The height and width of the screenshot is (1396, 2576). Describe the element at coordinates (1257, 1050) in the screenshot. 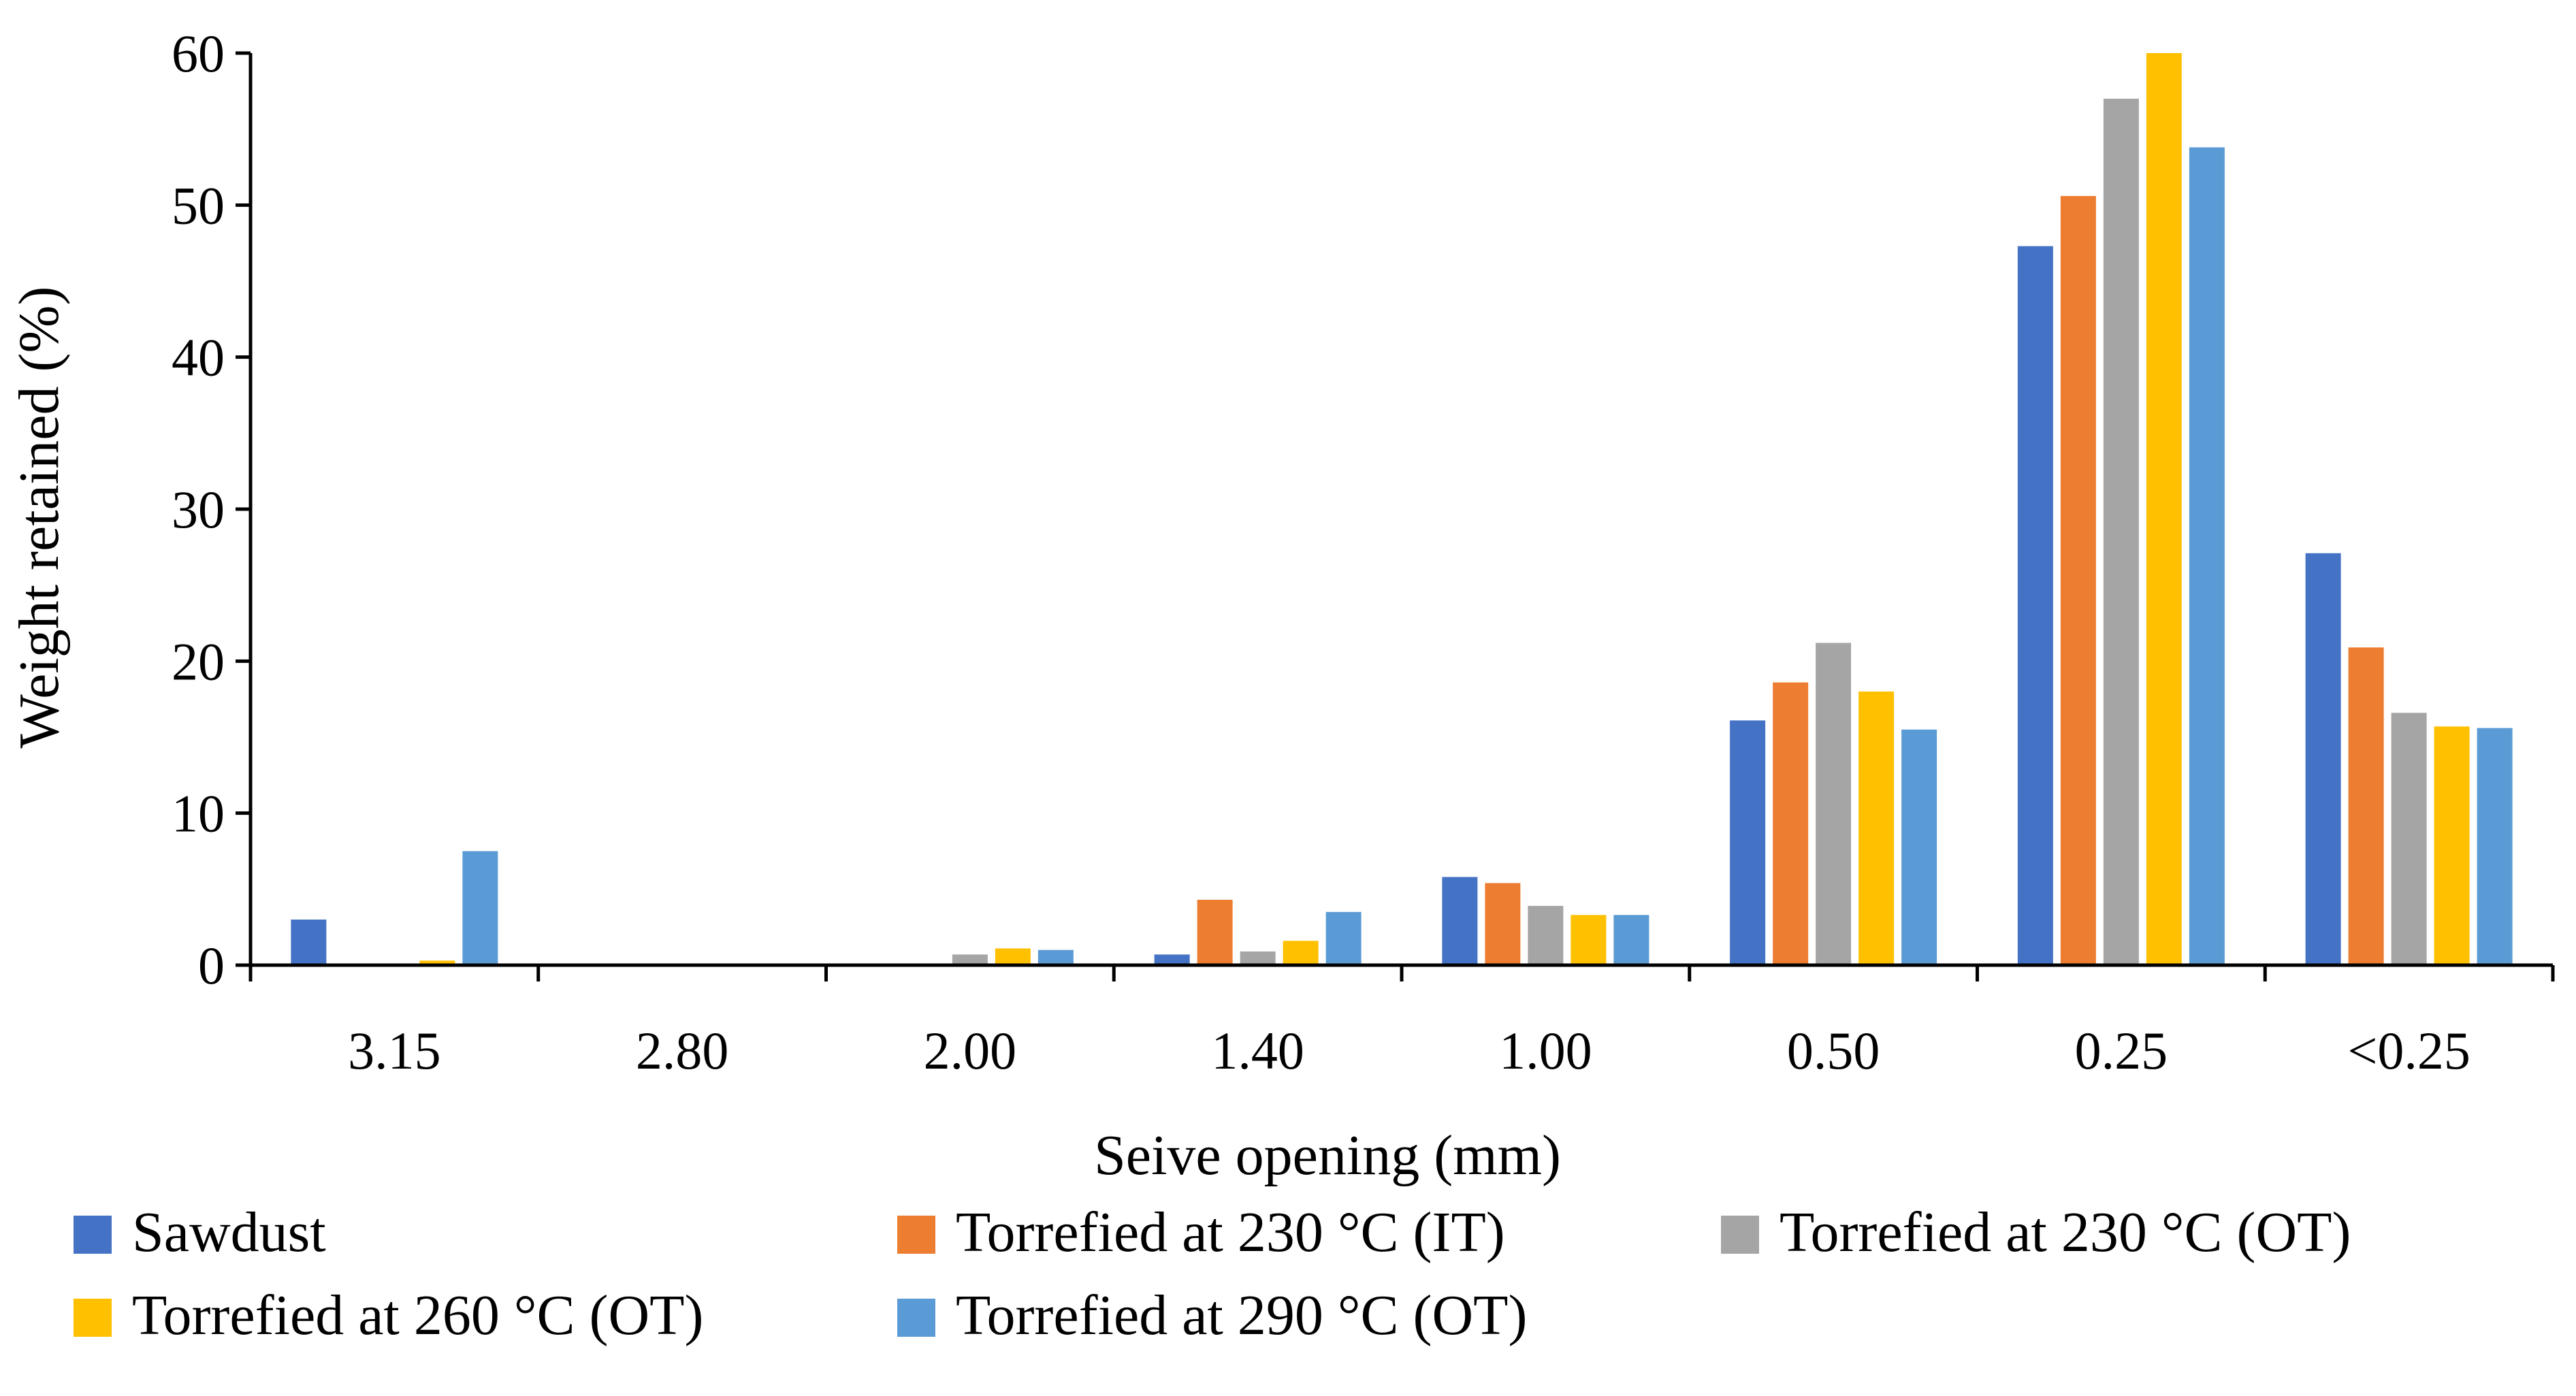

I see `x-tick-label: 1.40` at that location.